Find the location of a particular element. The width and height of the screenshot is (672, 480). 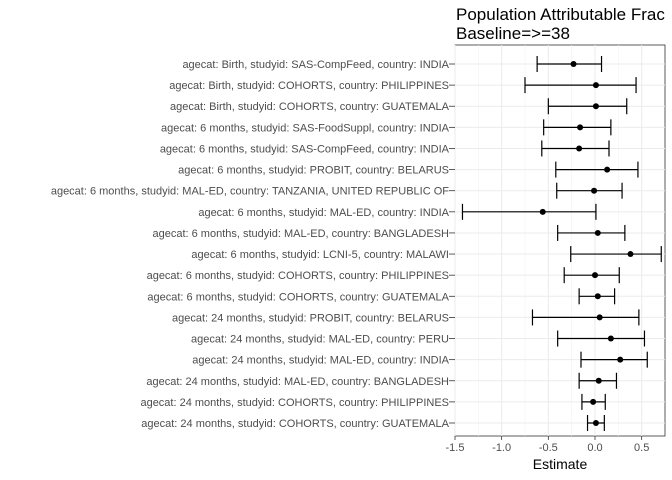

x-tick-label: -1.0 is located at coordinates (501, 448).